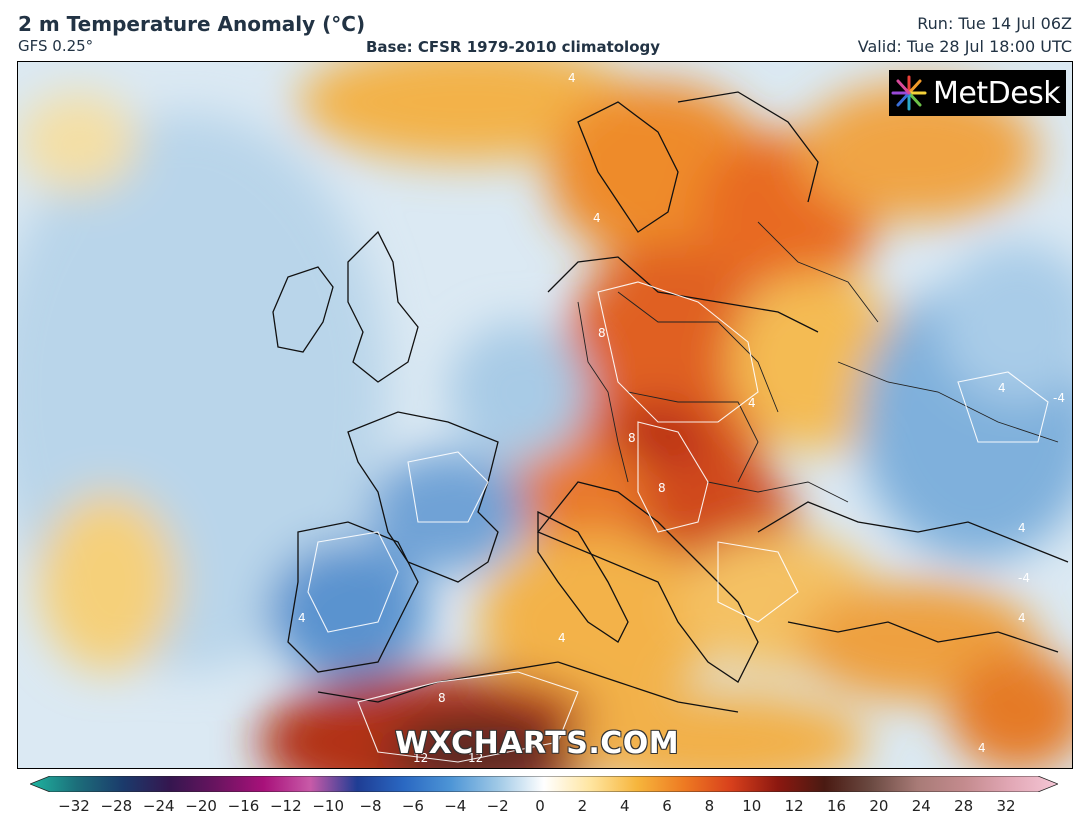 The image size is (1088, 833). I want to click on colorbar-tick-label: −20, so click(201, 806).